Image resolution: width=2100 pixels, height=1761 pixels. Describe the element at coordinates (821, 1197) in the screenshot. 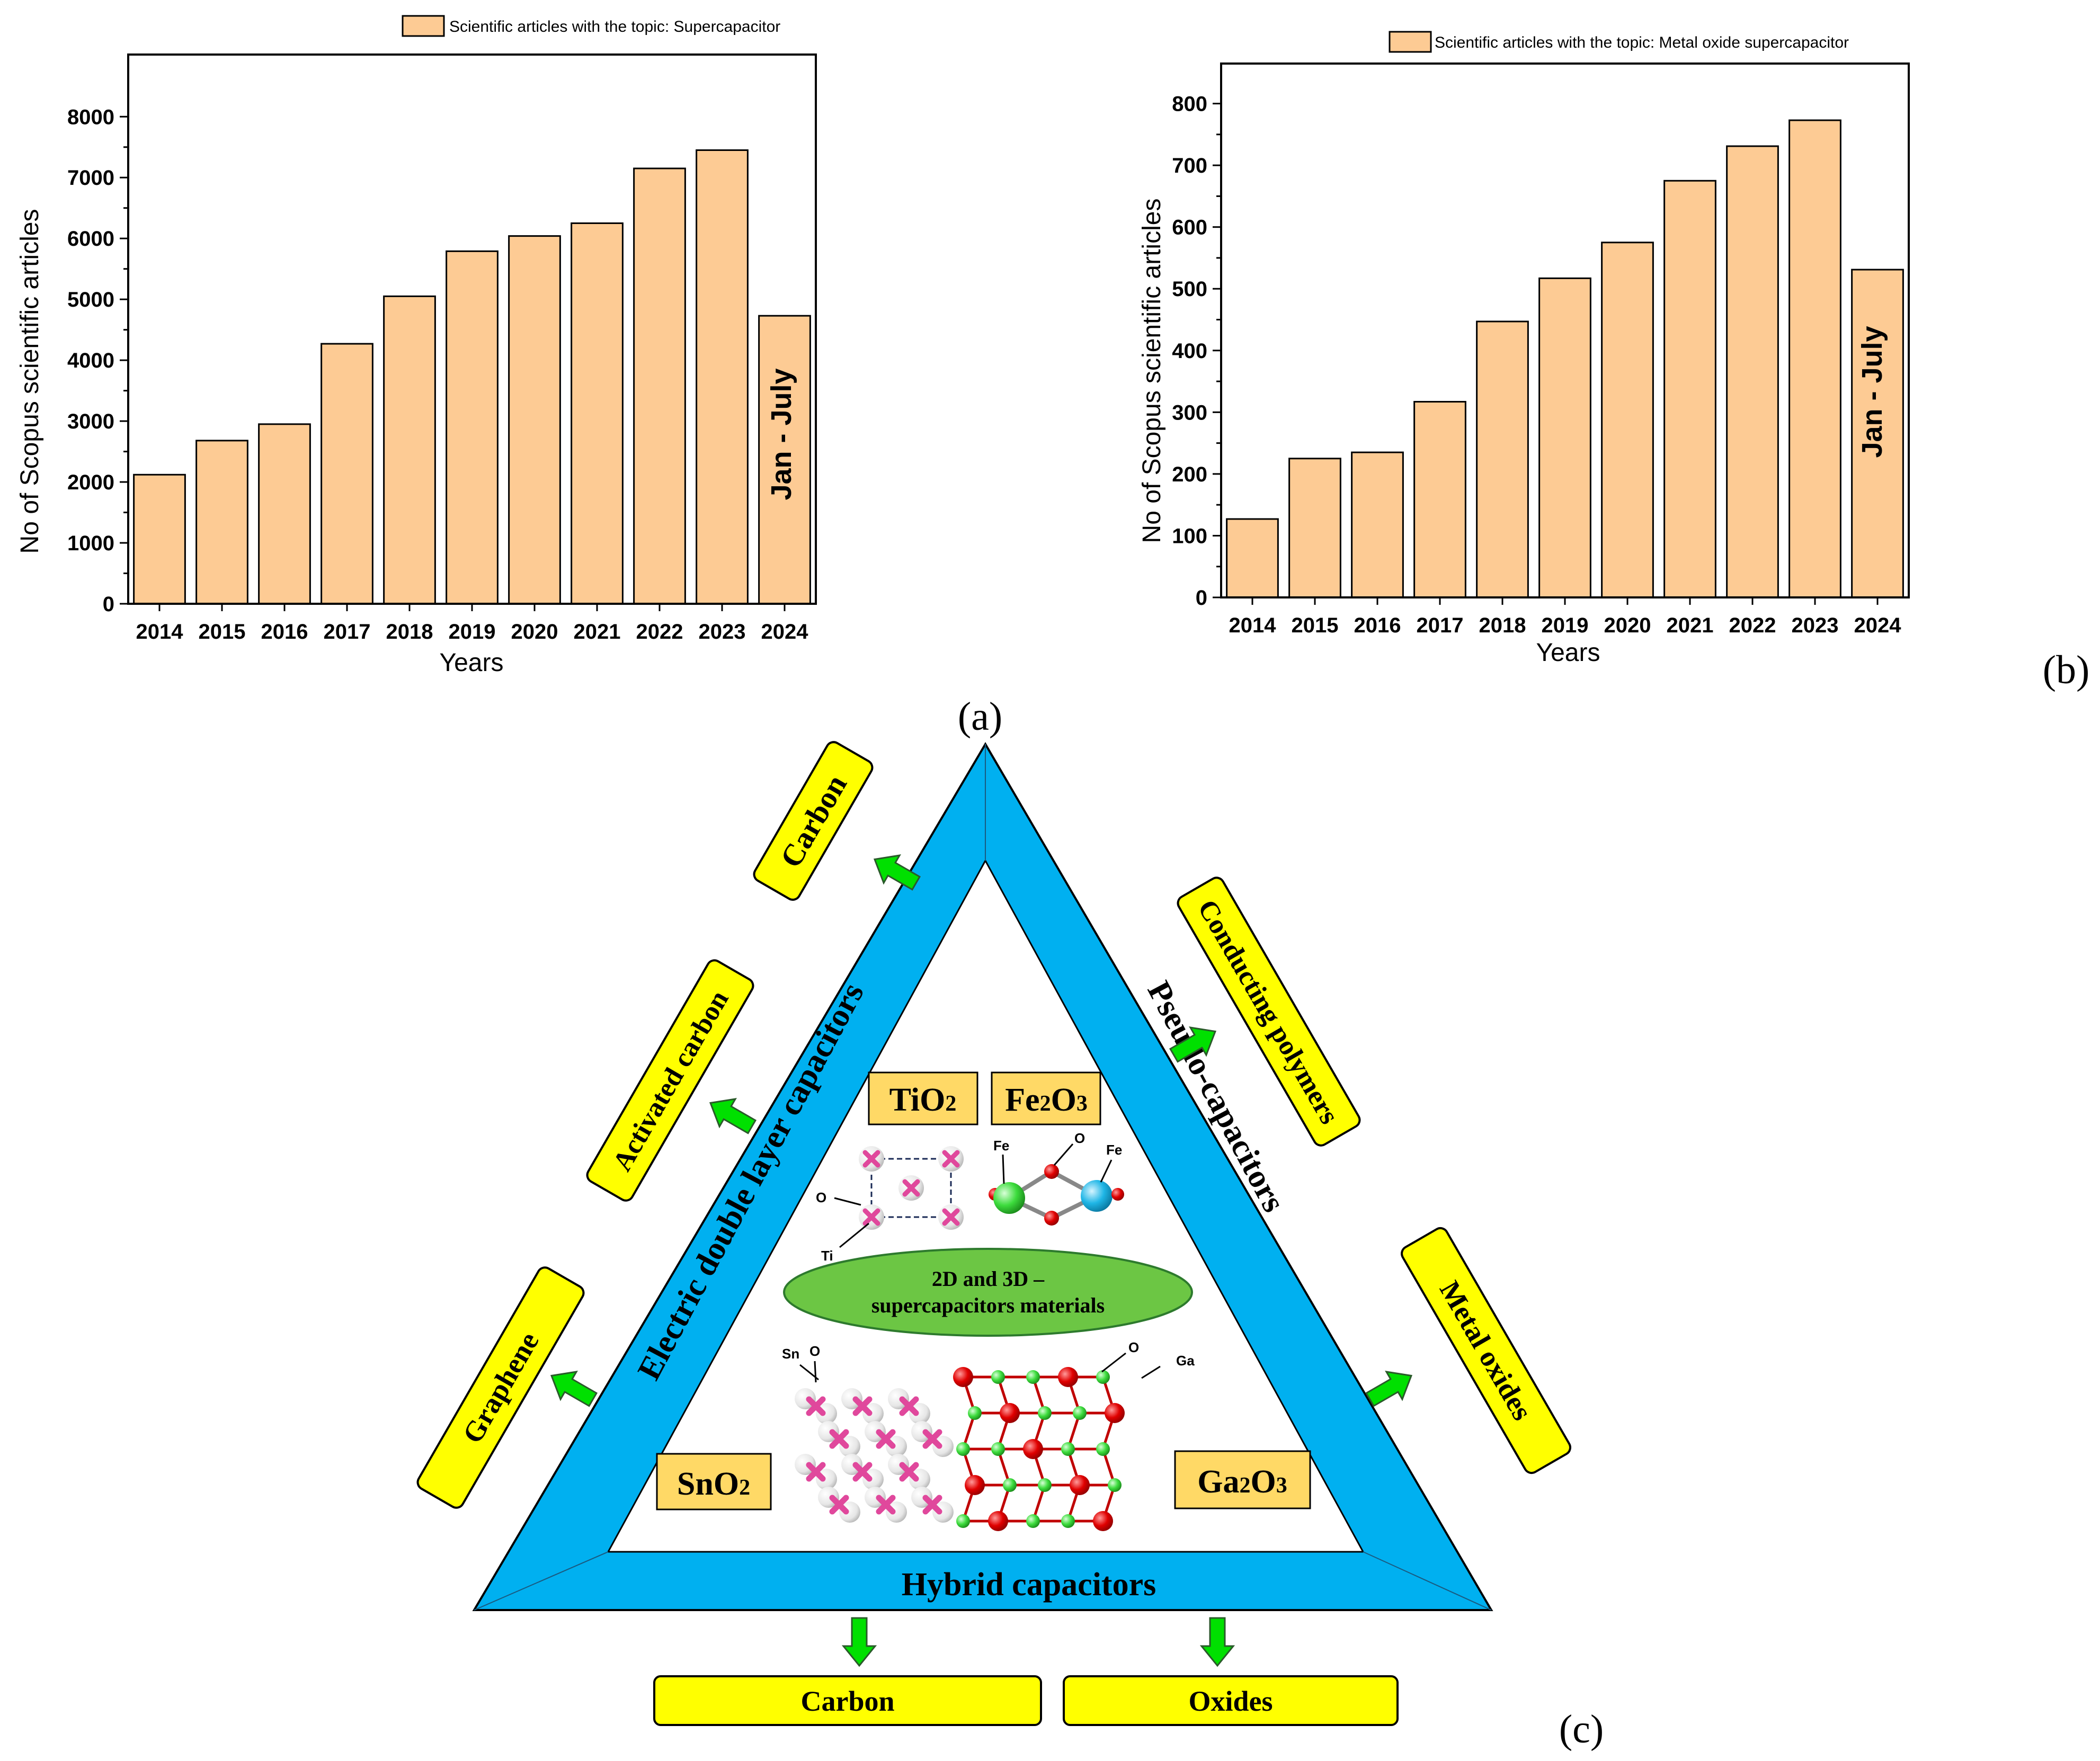

I see `atom-label-ti-o: O` at that location.